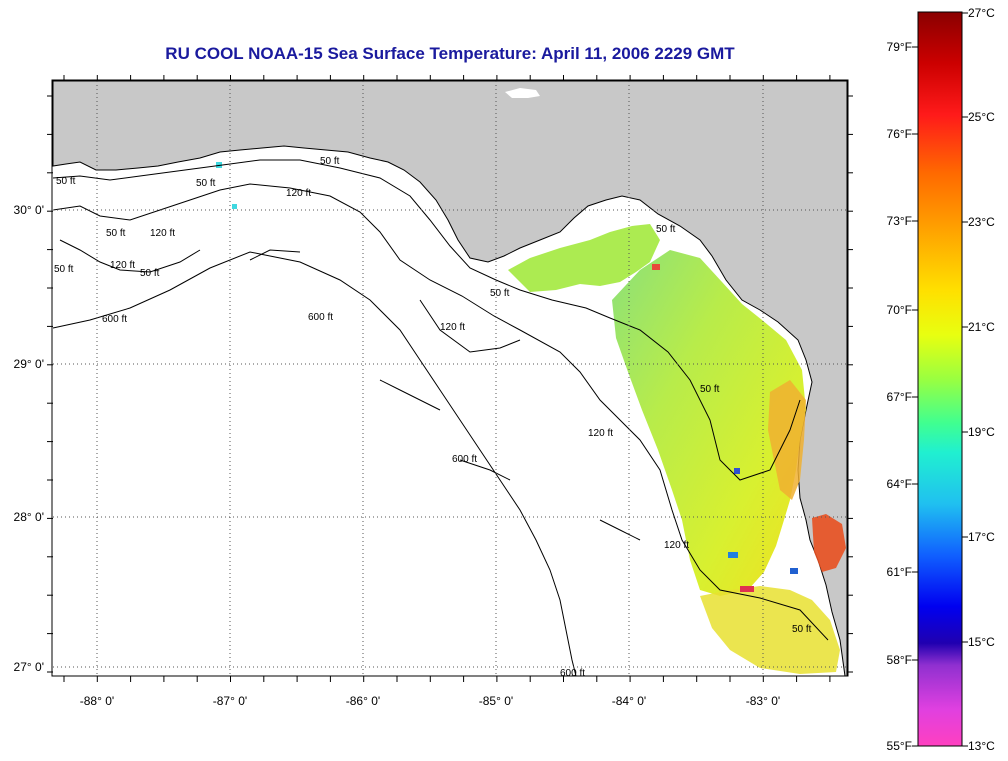  Describe the element at coordinates (981, 642) in the screenshot. I see `legend-c-label: 15°C` at that location.